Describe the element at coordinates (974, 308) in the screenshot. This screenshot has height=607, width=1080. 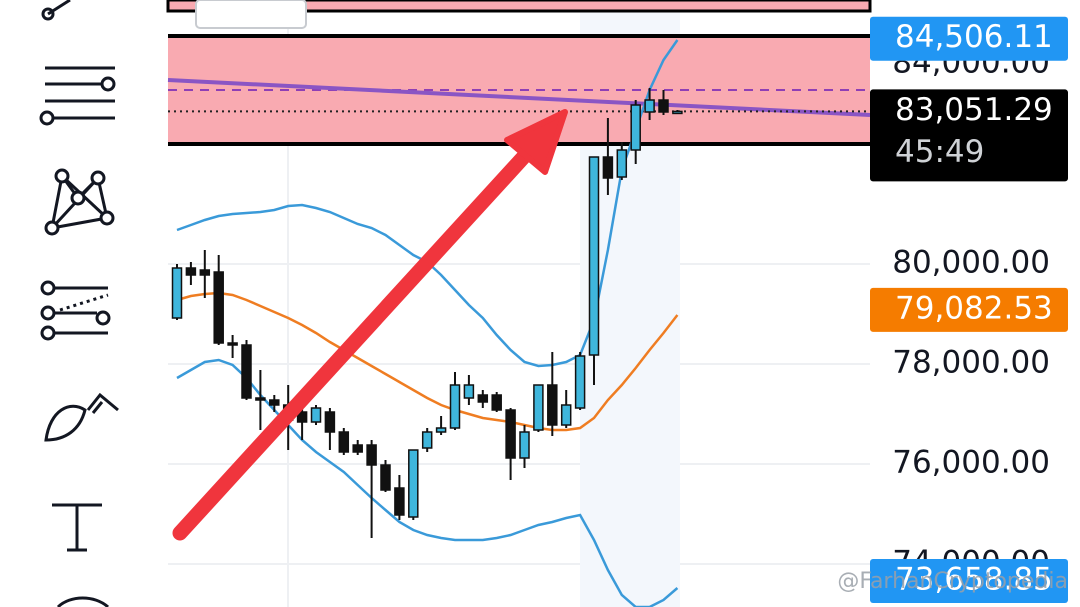
I see `price-tag-label: 79,082.53` at that location.